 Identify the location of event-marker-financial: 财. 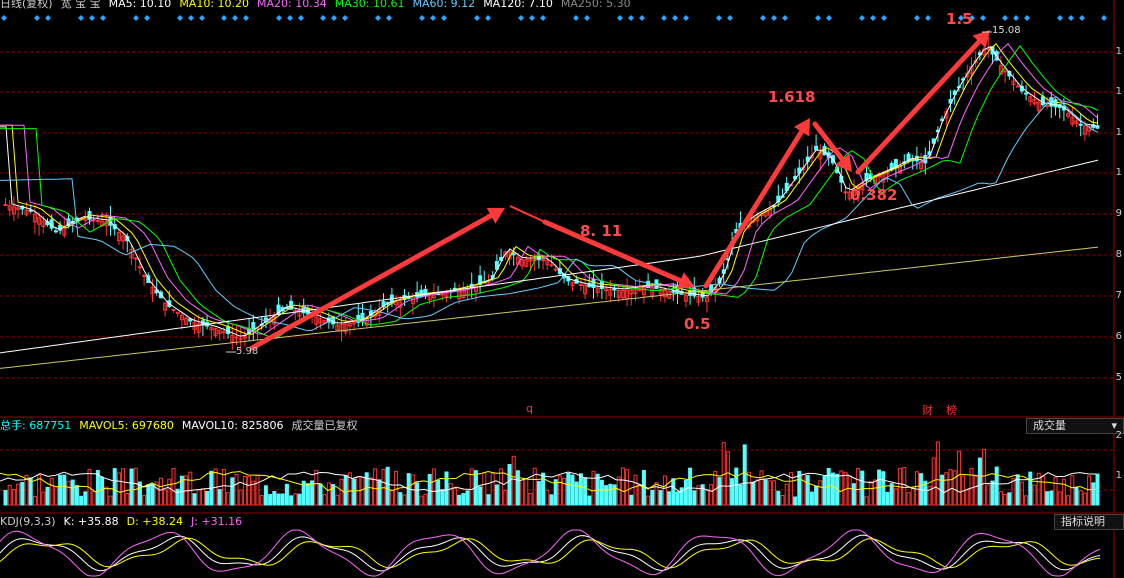
(927, 410).